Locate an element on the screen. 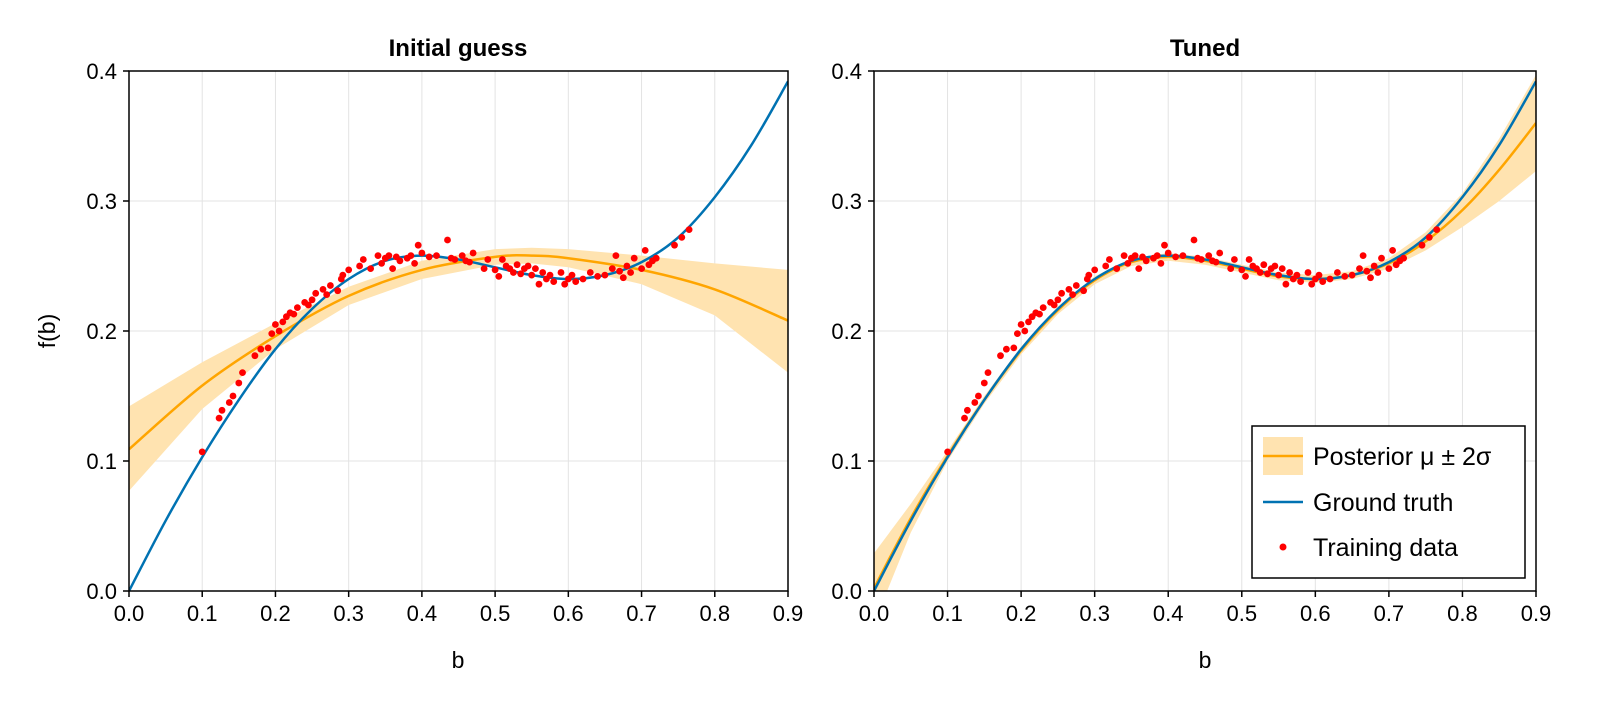  chart-title: Initial guess is located at coordinates (458, 48).